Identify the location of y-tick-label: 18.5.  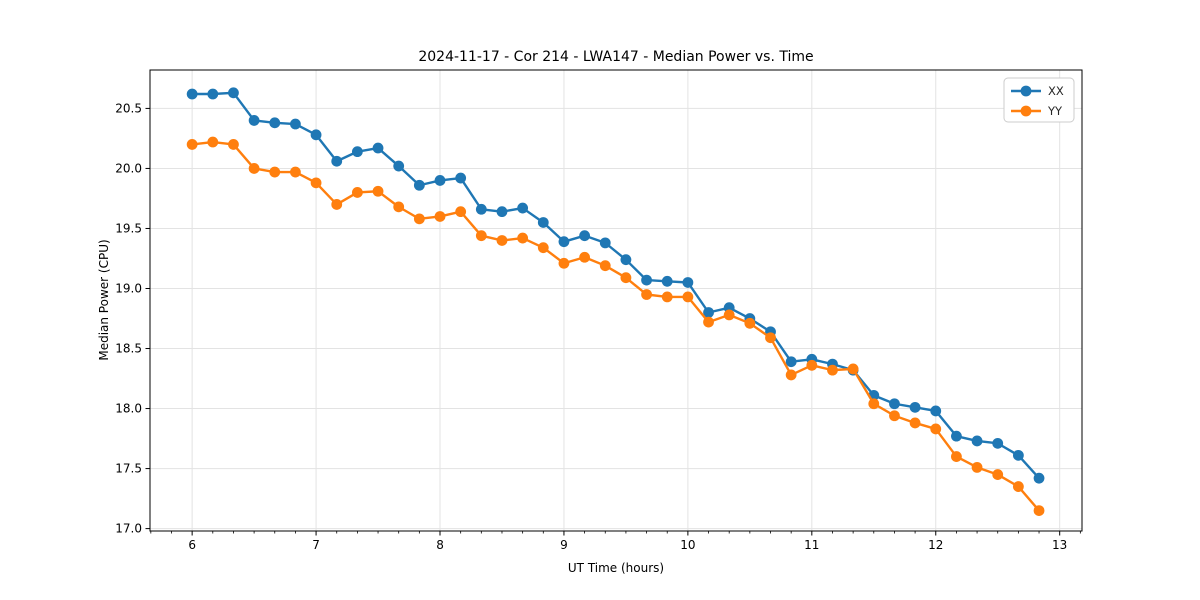
(128, 349).